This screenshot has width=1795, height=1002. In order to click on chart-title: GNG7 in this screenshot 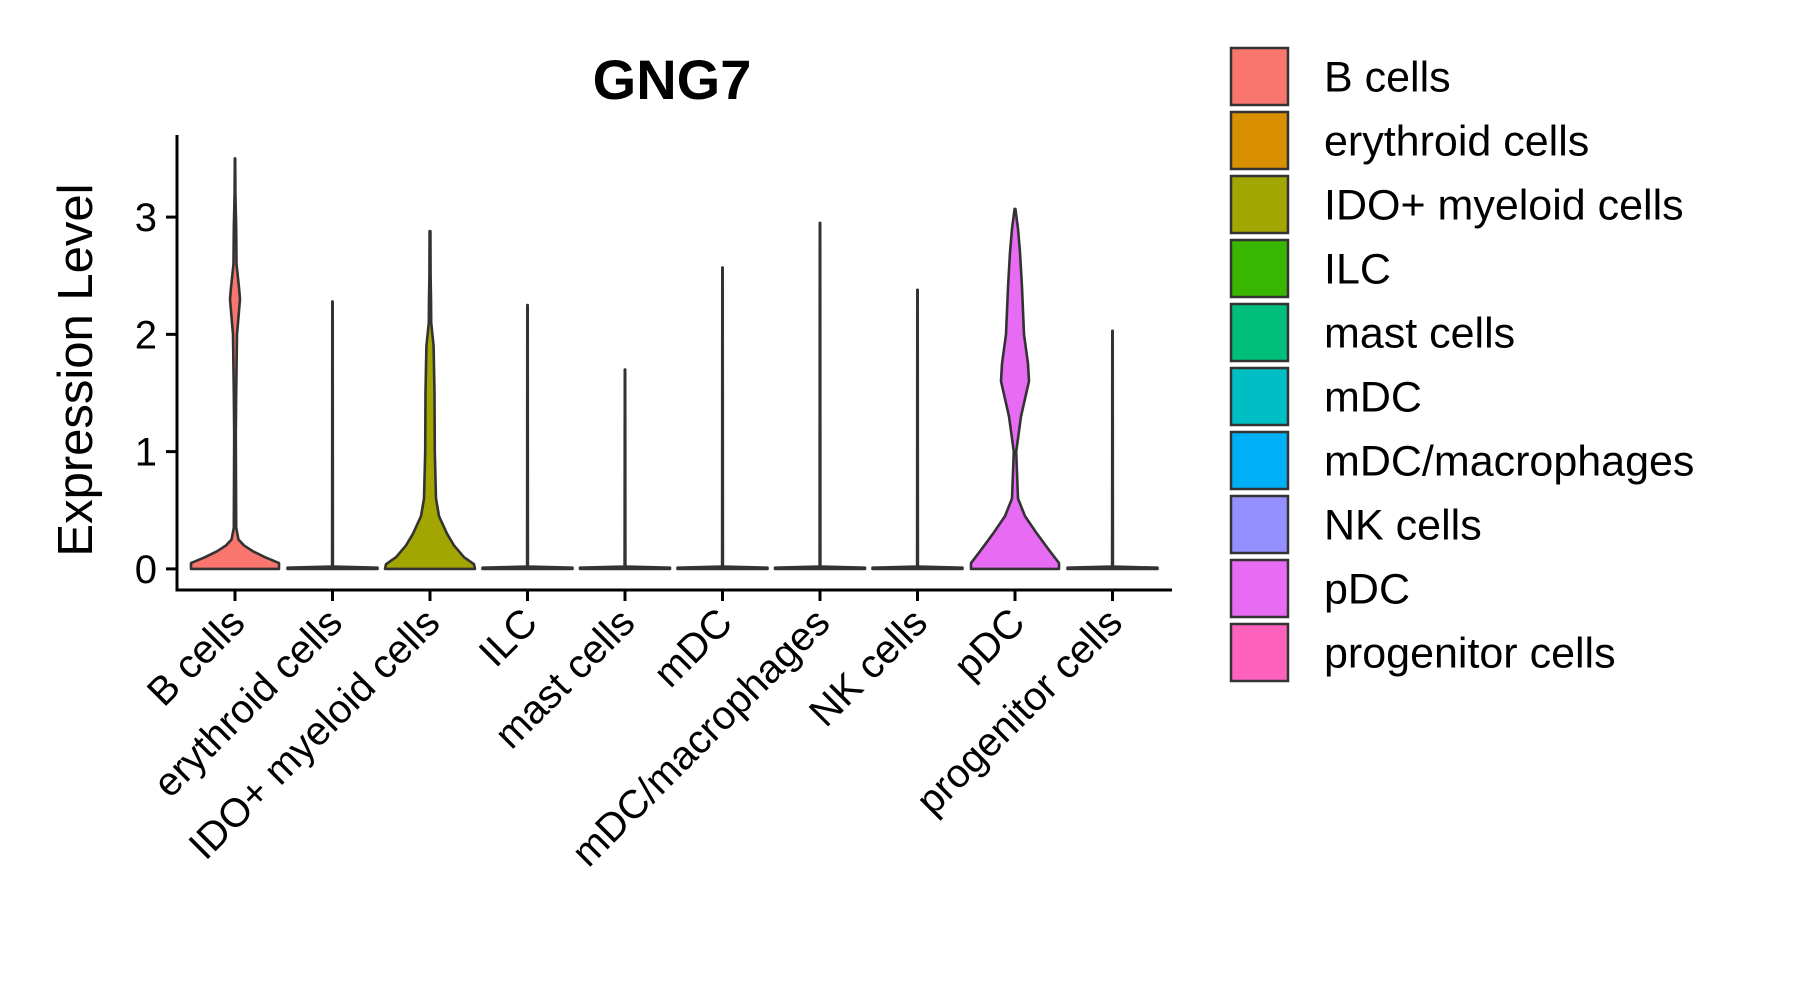, I will do `click(672, 79)`.